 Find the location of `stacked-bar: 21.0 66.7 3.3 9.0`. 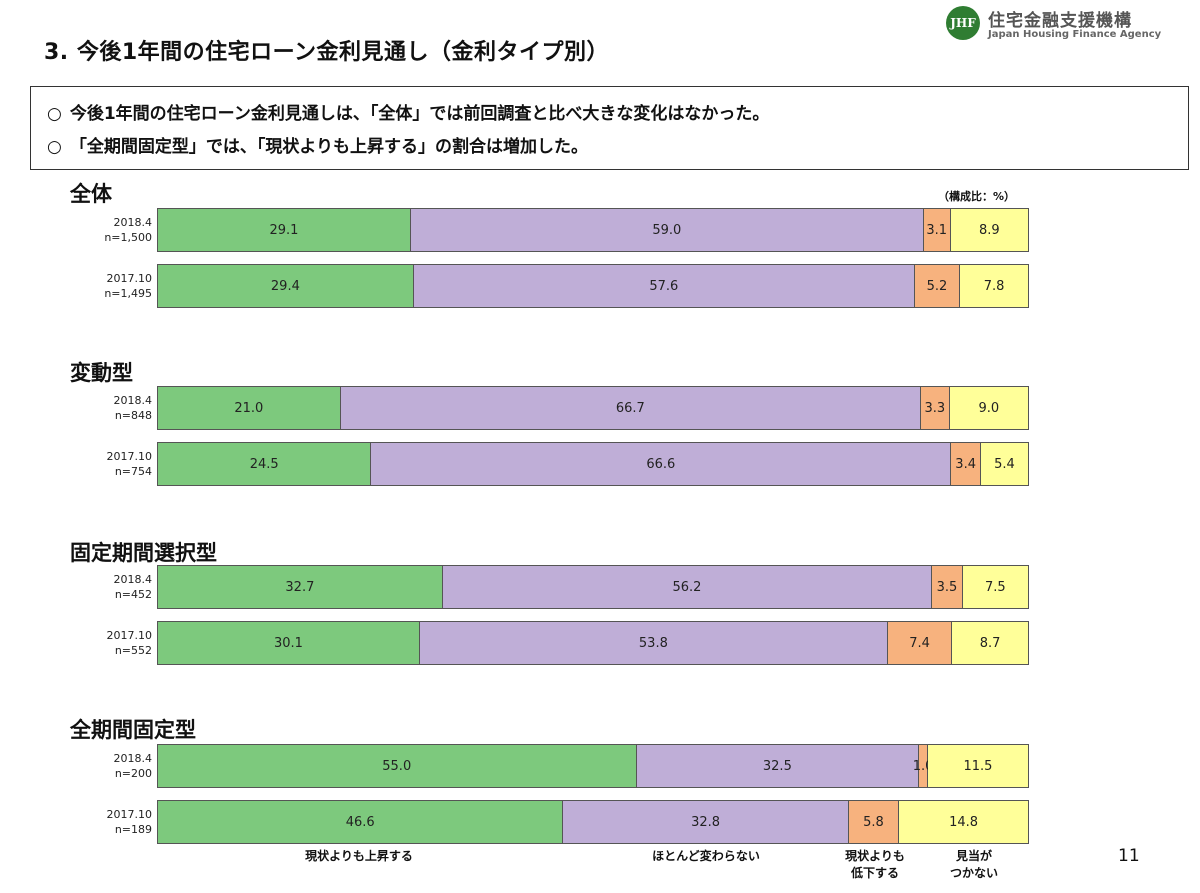

stacked-bar: 21.0 66.7 3.3 9.0 is located at coordinates (593, 408).